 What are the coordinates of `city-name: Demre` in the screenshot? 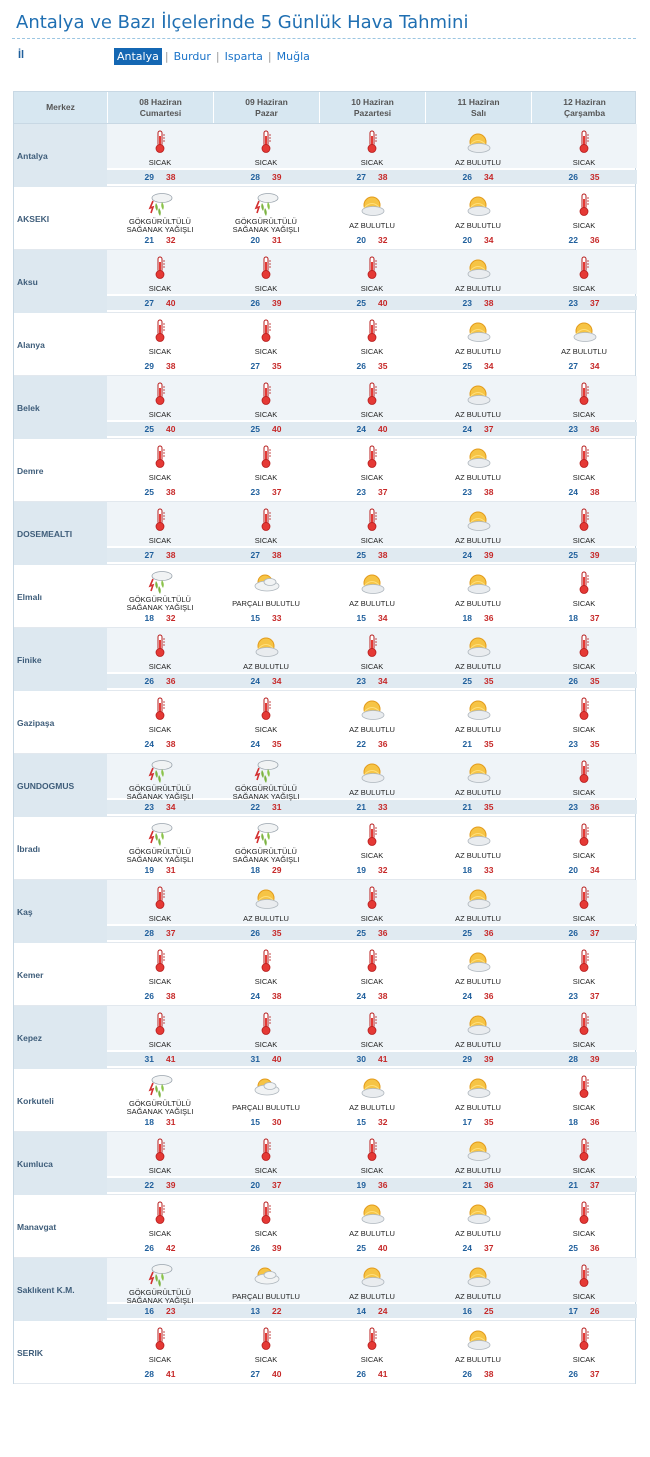 It's located at (30, 470).